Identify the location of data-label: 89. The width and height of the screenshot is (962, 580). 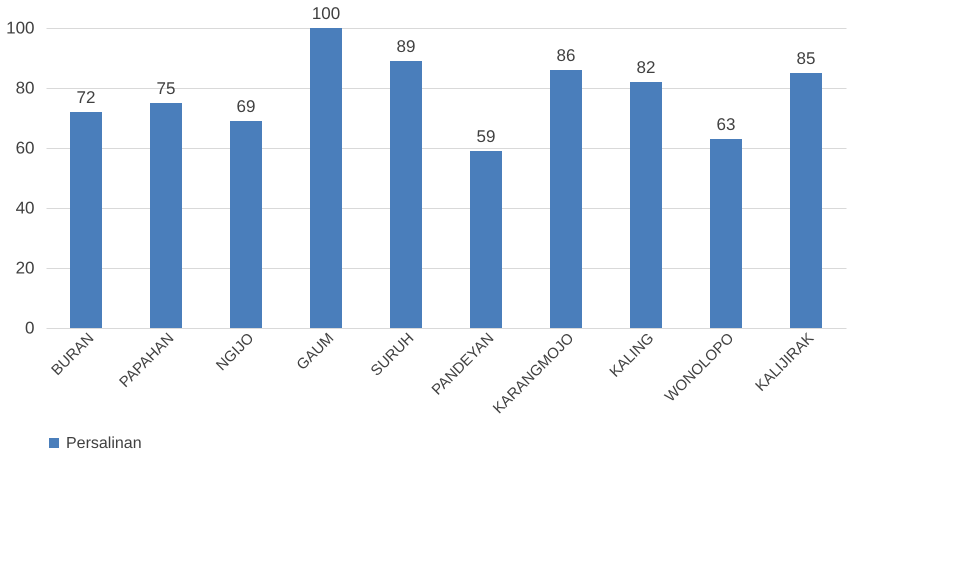
(406, 46).